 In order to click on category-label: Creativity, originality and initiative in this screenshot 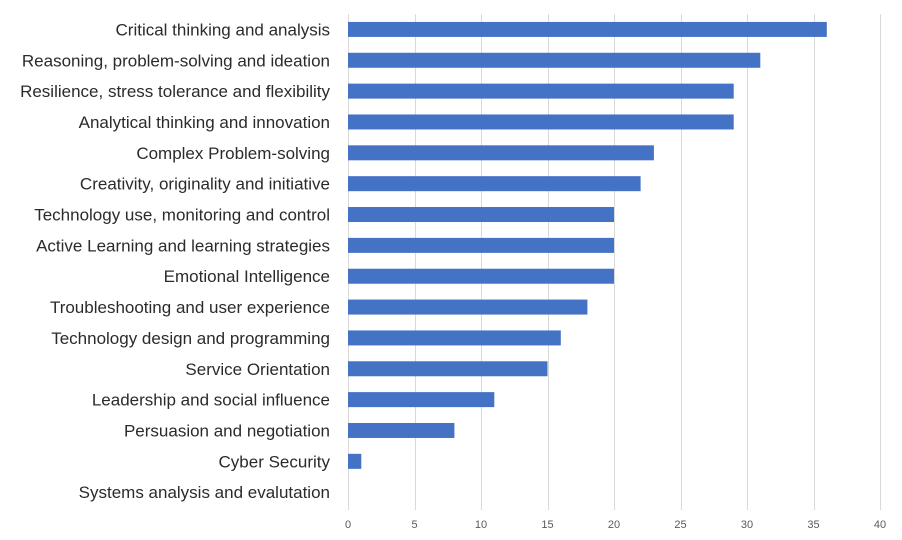, I will do `click(205, 184)`.